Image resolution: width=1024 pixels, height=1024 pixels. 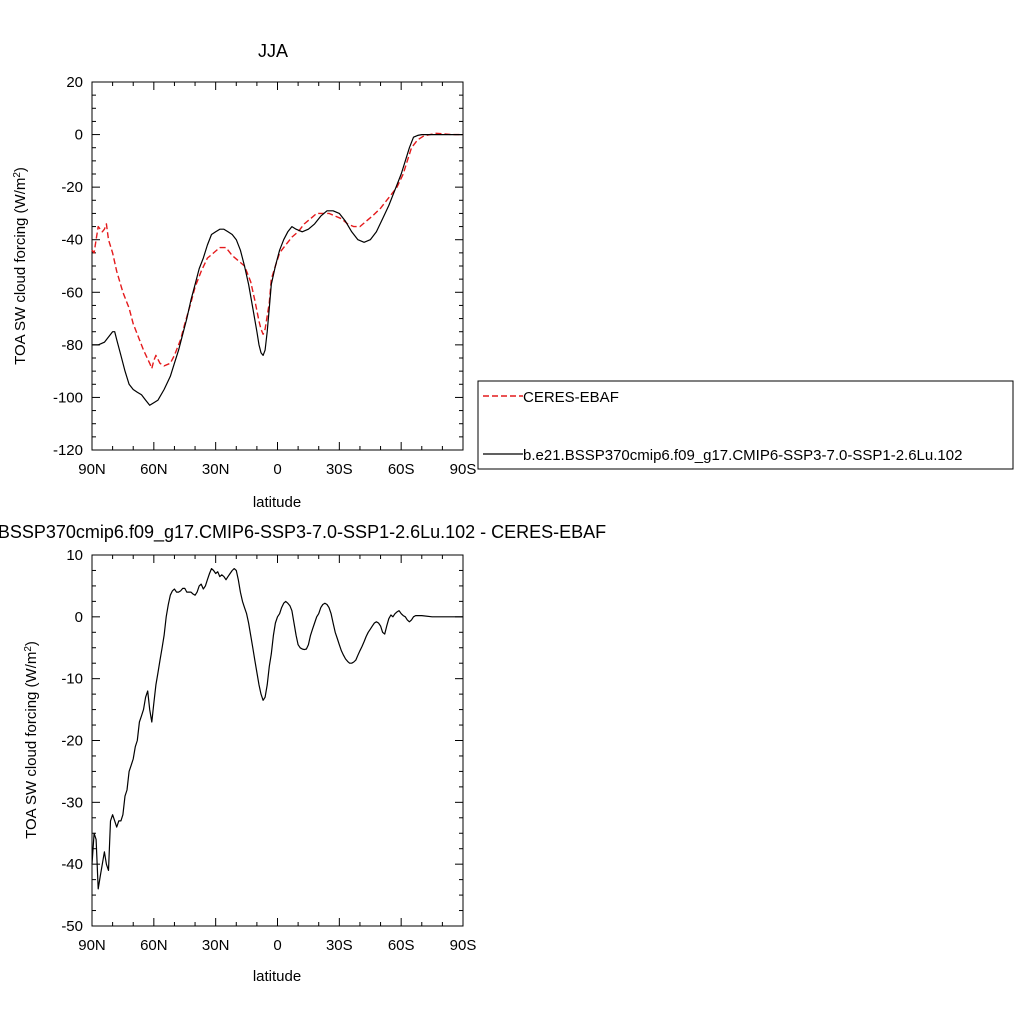 I want to click on bottom-y-tick-label: 10, so click(x=74, y=555).